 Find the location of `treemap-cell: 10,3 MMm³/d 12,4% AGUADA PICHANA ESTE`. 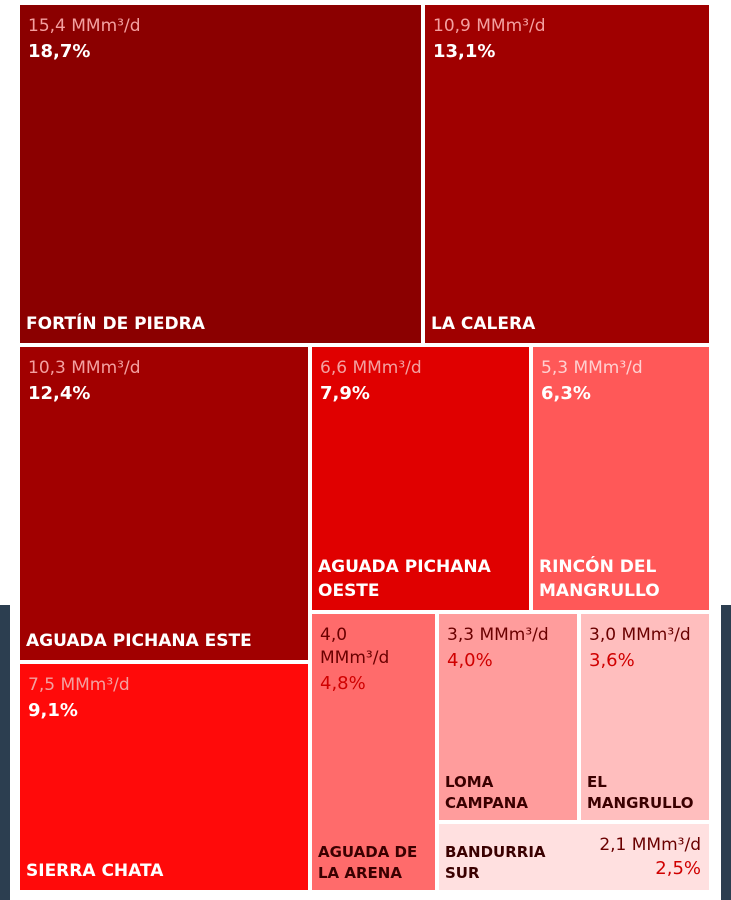

treemap-cell: 10,3 MMm³/d 12,4% AGUADA PICHANA ESTE is located at coordinates (164, 503).